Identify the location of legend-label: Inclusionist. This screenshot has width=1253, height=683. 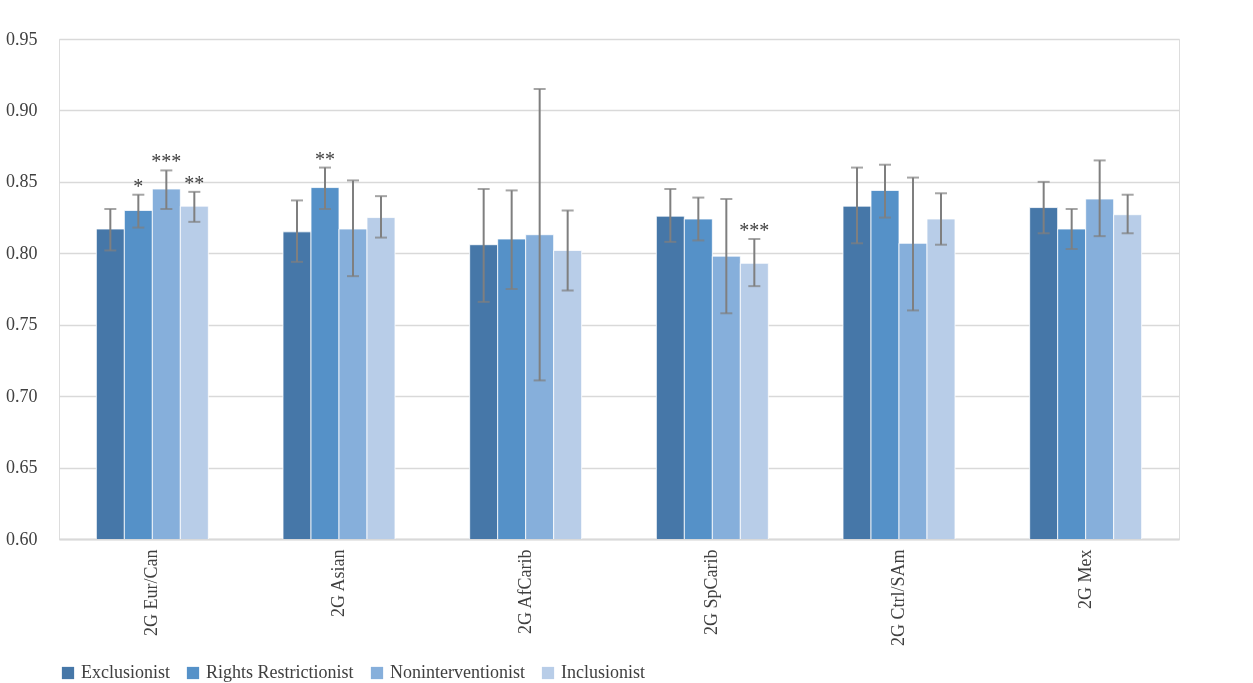
(603, 672).